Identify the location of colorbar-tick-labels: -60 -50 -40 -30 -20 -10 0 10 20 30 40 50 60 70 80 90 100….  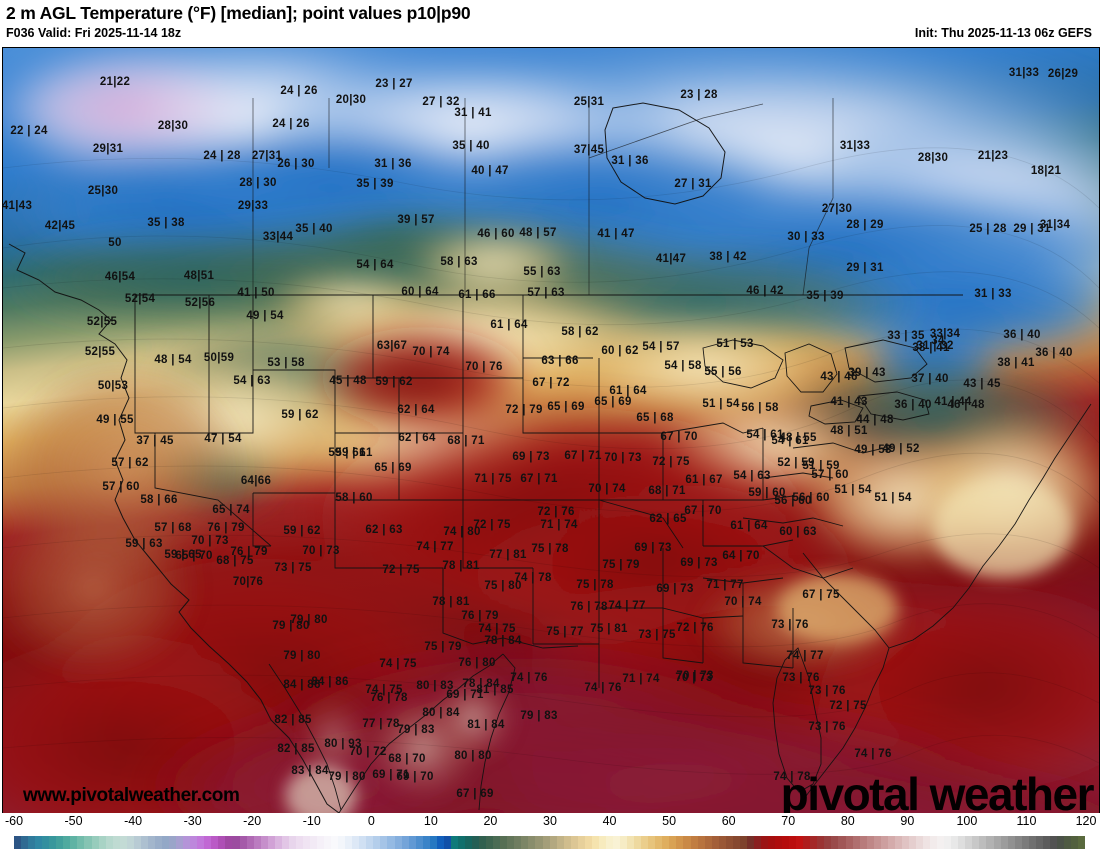
(550, 824).